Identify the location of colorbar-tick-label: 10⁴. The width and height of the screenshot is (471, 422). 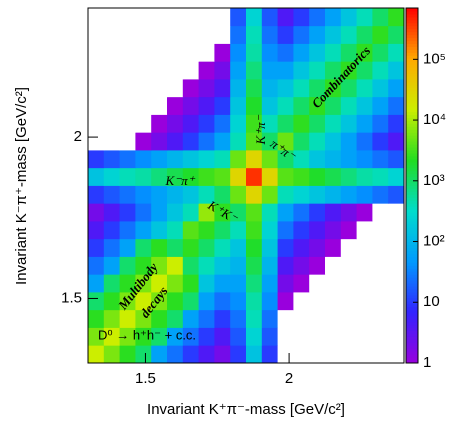
(434, 119).